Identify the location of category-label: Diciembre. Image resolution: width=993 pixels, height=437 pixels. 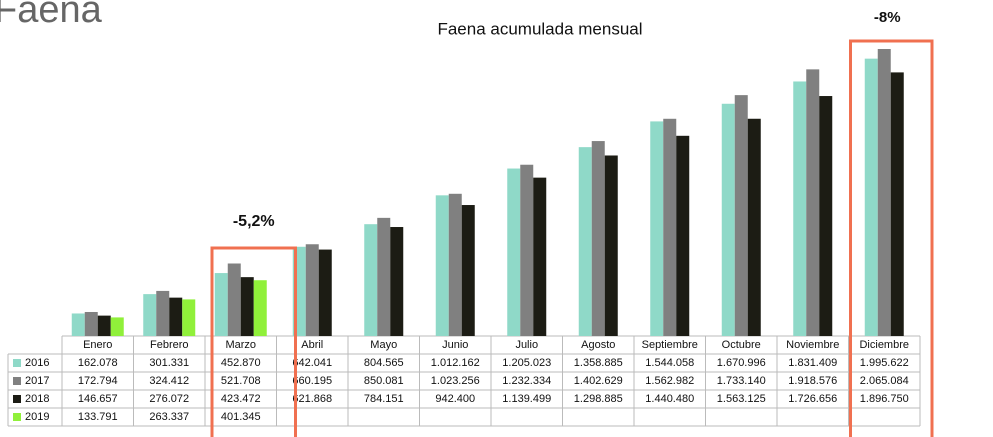
(884, 345).